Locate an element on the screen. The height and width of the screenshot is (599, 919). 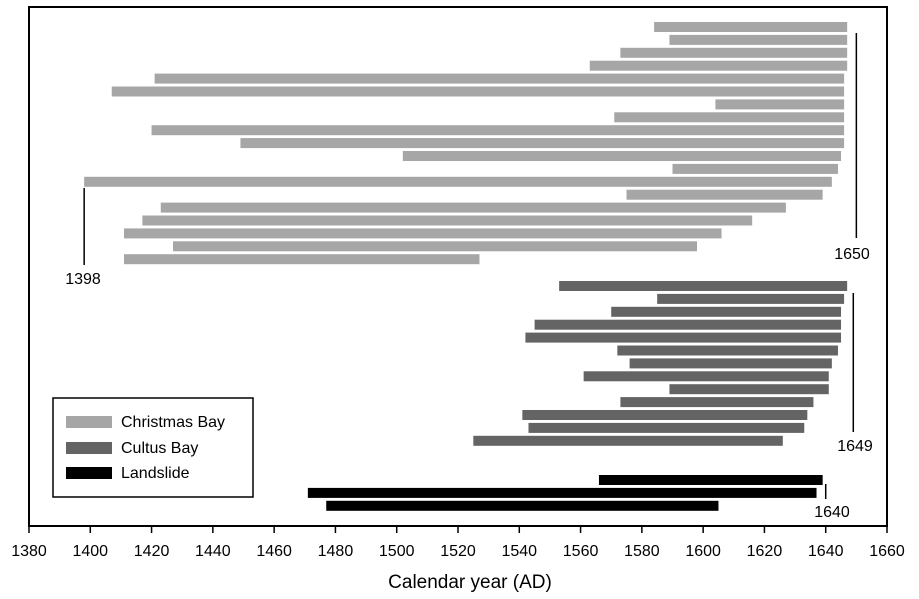
x-tick-label-1520: 1520 is located at coordinates (458, 551).